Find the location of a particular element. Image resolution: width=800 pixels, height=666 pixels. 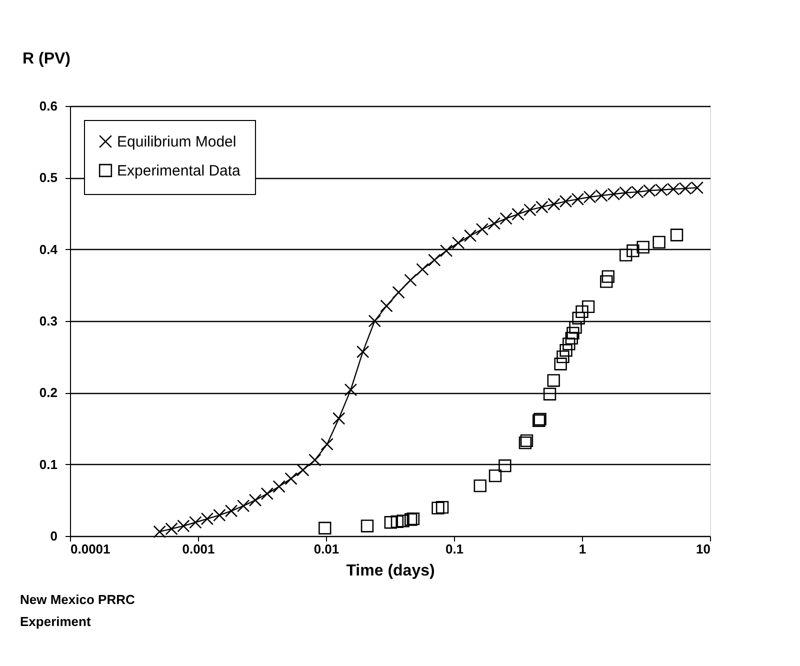

y-tick-label: 0.5 is located at coordinates (48, 178).